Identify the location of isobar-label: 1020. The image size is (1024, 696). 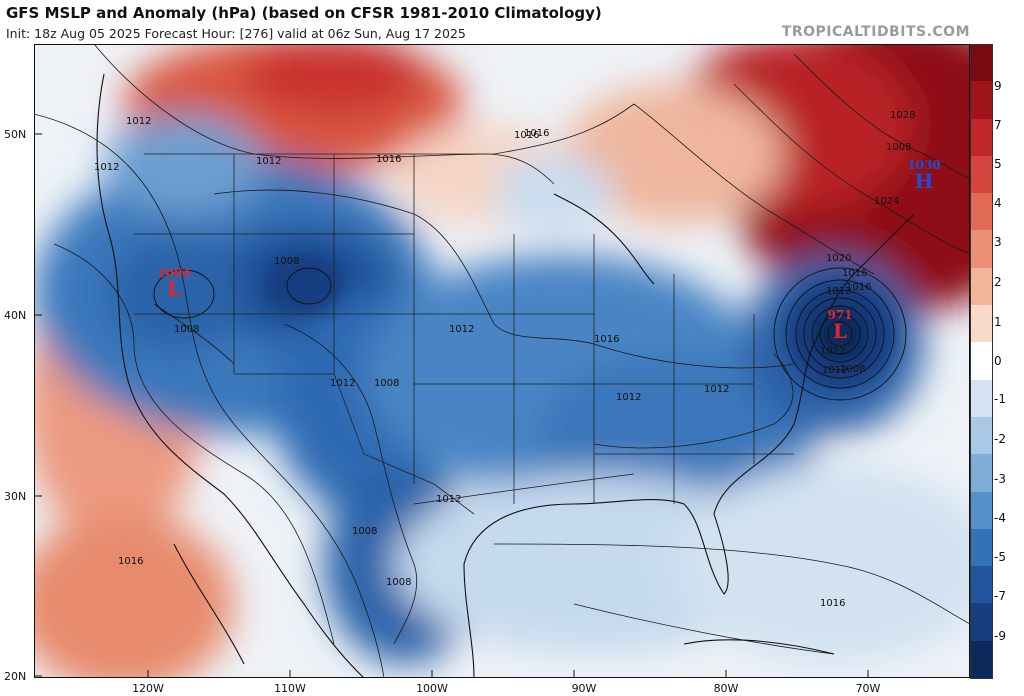
(839, 258).